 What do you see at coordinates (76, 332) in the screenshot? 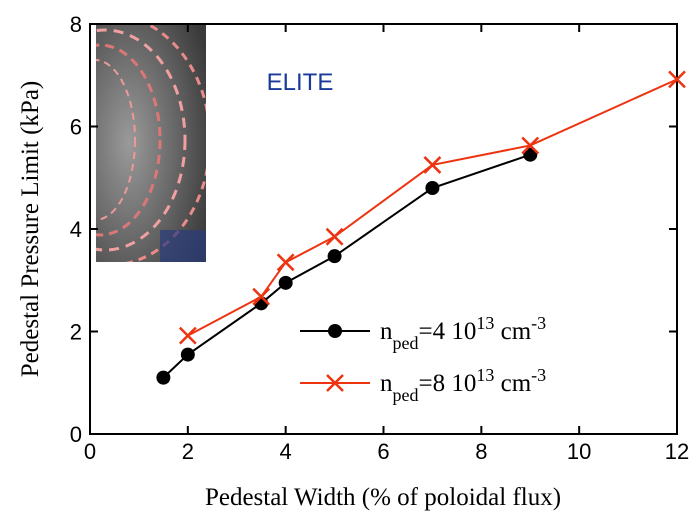
I see `y-tick-label: 2` at bounding box center [76, 332].